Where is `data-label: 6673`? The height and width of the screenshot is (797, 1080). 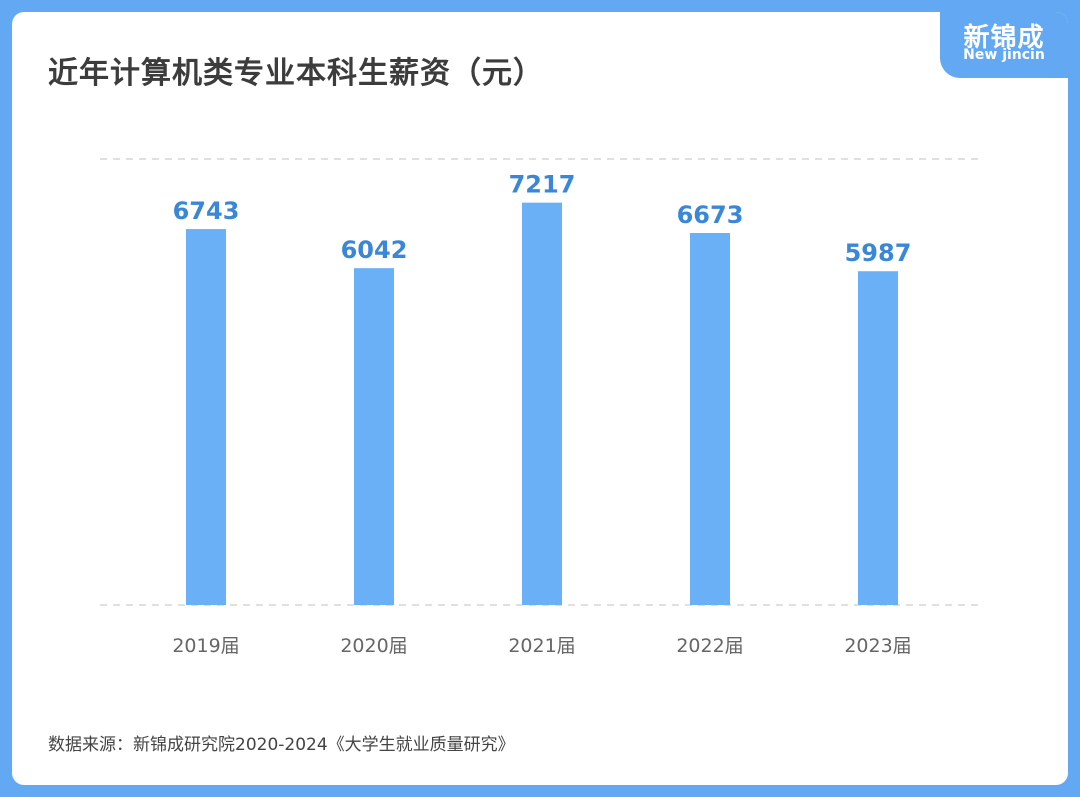 data-label: 6673 is located at coordinates (710, 215).